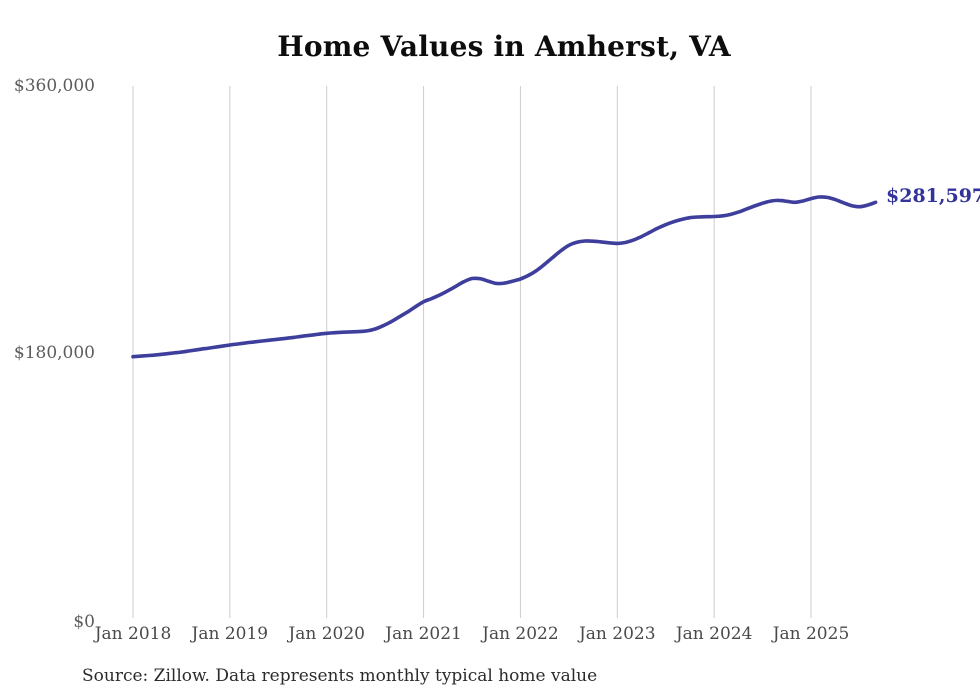 The height and width of the screenshot is (699, 980). Describe the element at coordinates (504, 46) in the screenshot. I see `chart-title: Home Values in Amherst, VA` at that location.